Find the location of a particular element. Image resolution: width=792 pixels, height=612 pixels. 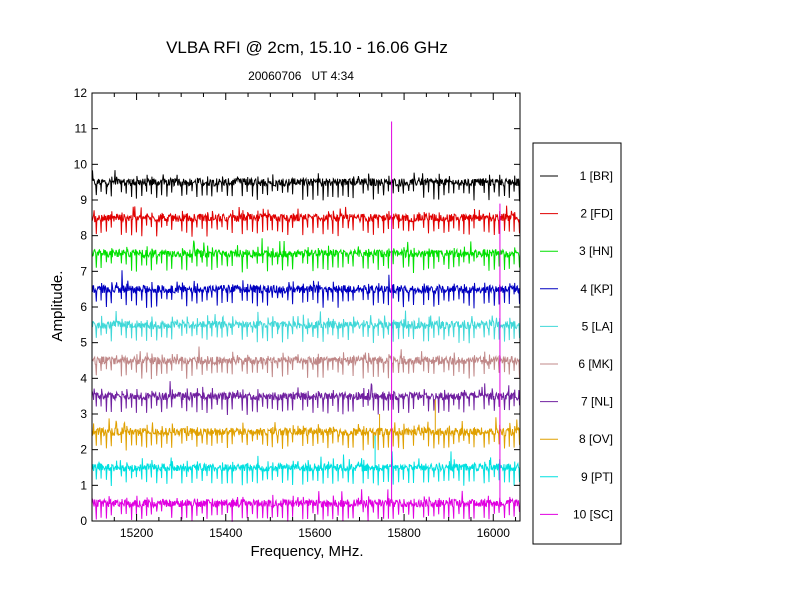

legend-label: 9 [PT] is located at coordinates (597, 477).